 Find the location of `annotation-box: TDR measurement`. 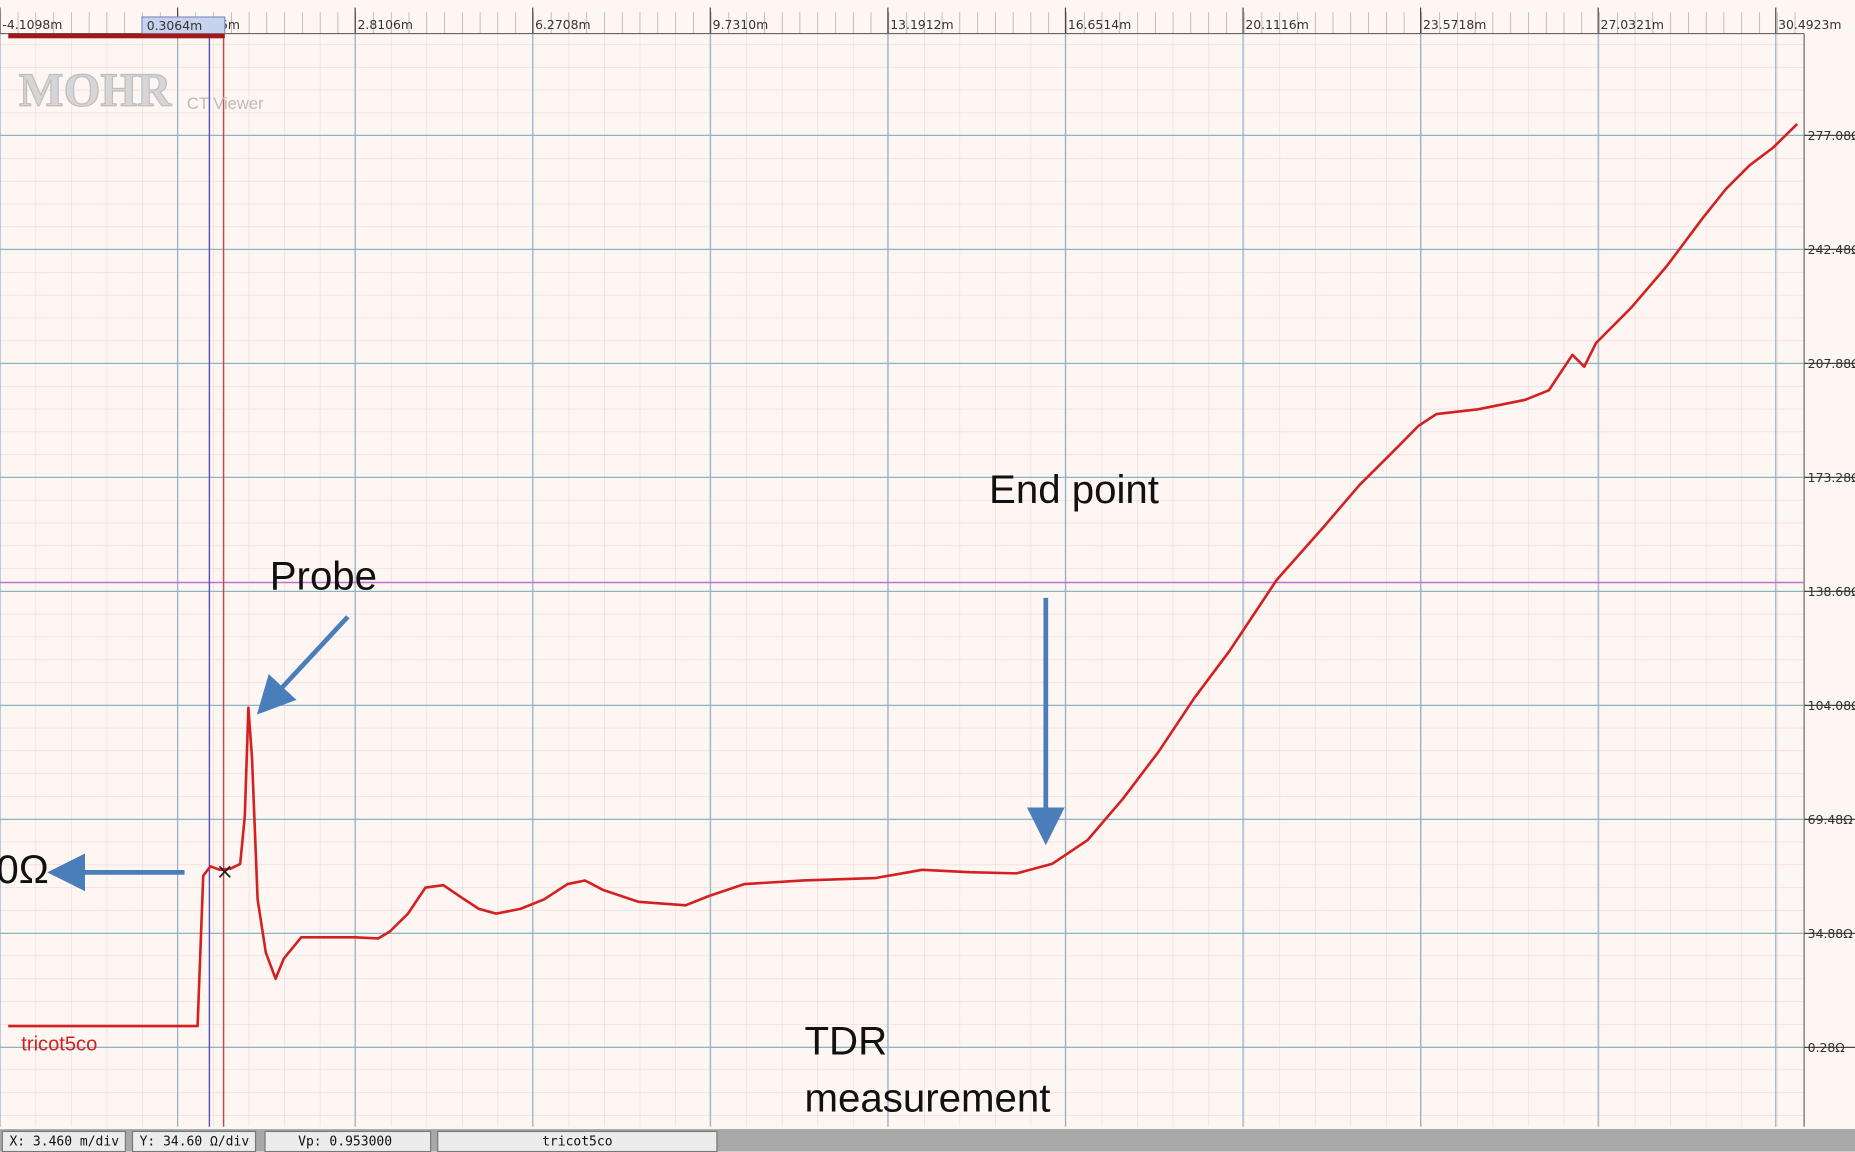

annotation-box: TDR measurement is located at coordinates (927, 1070).